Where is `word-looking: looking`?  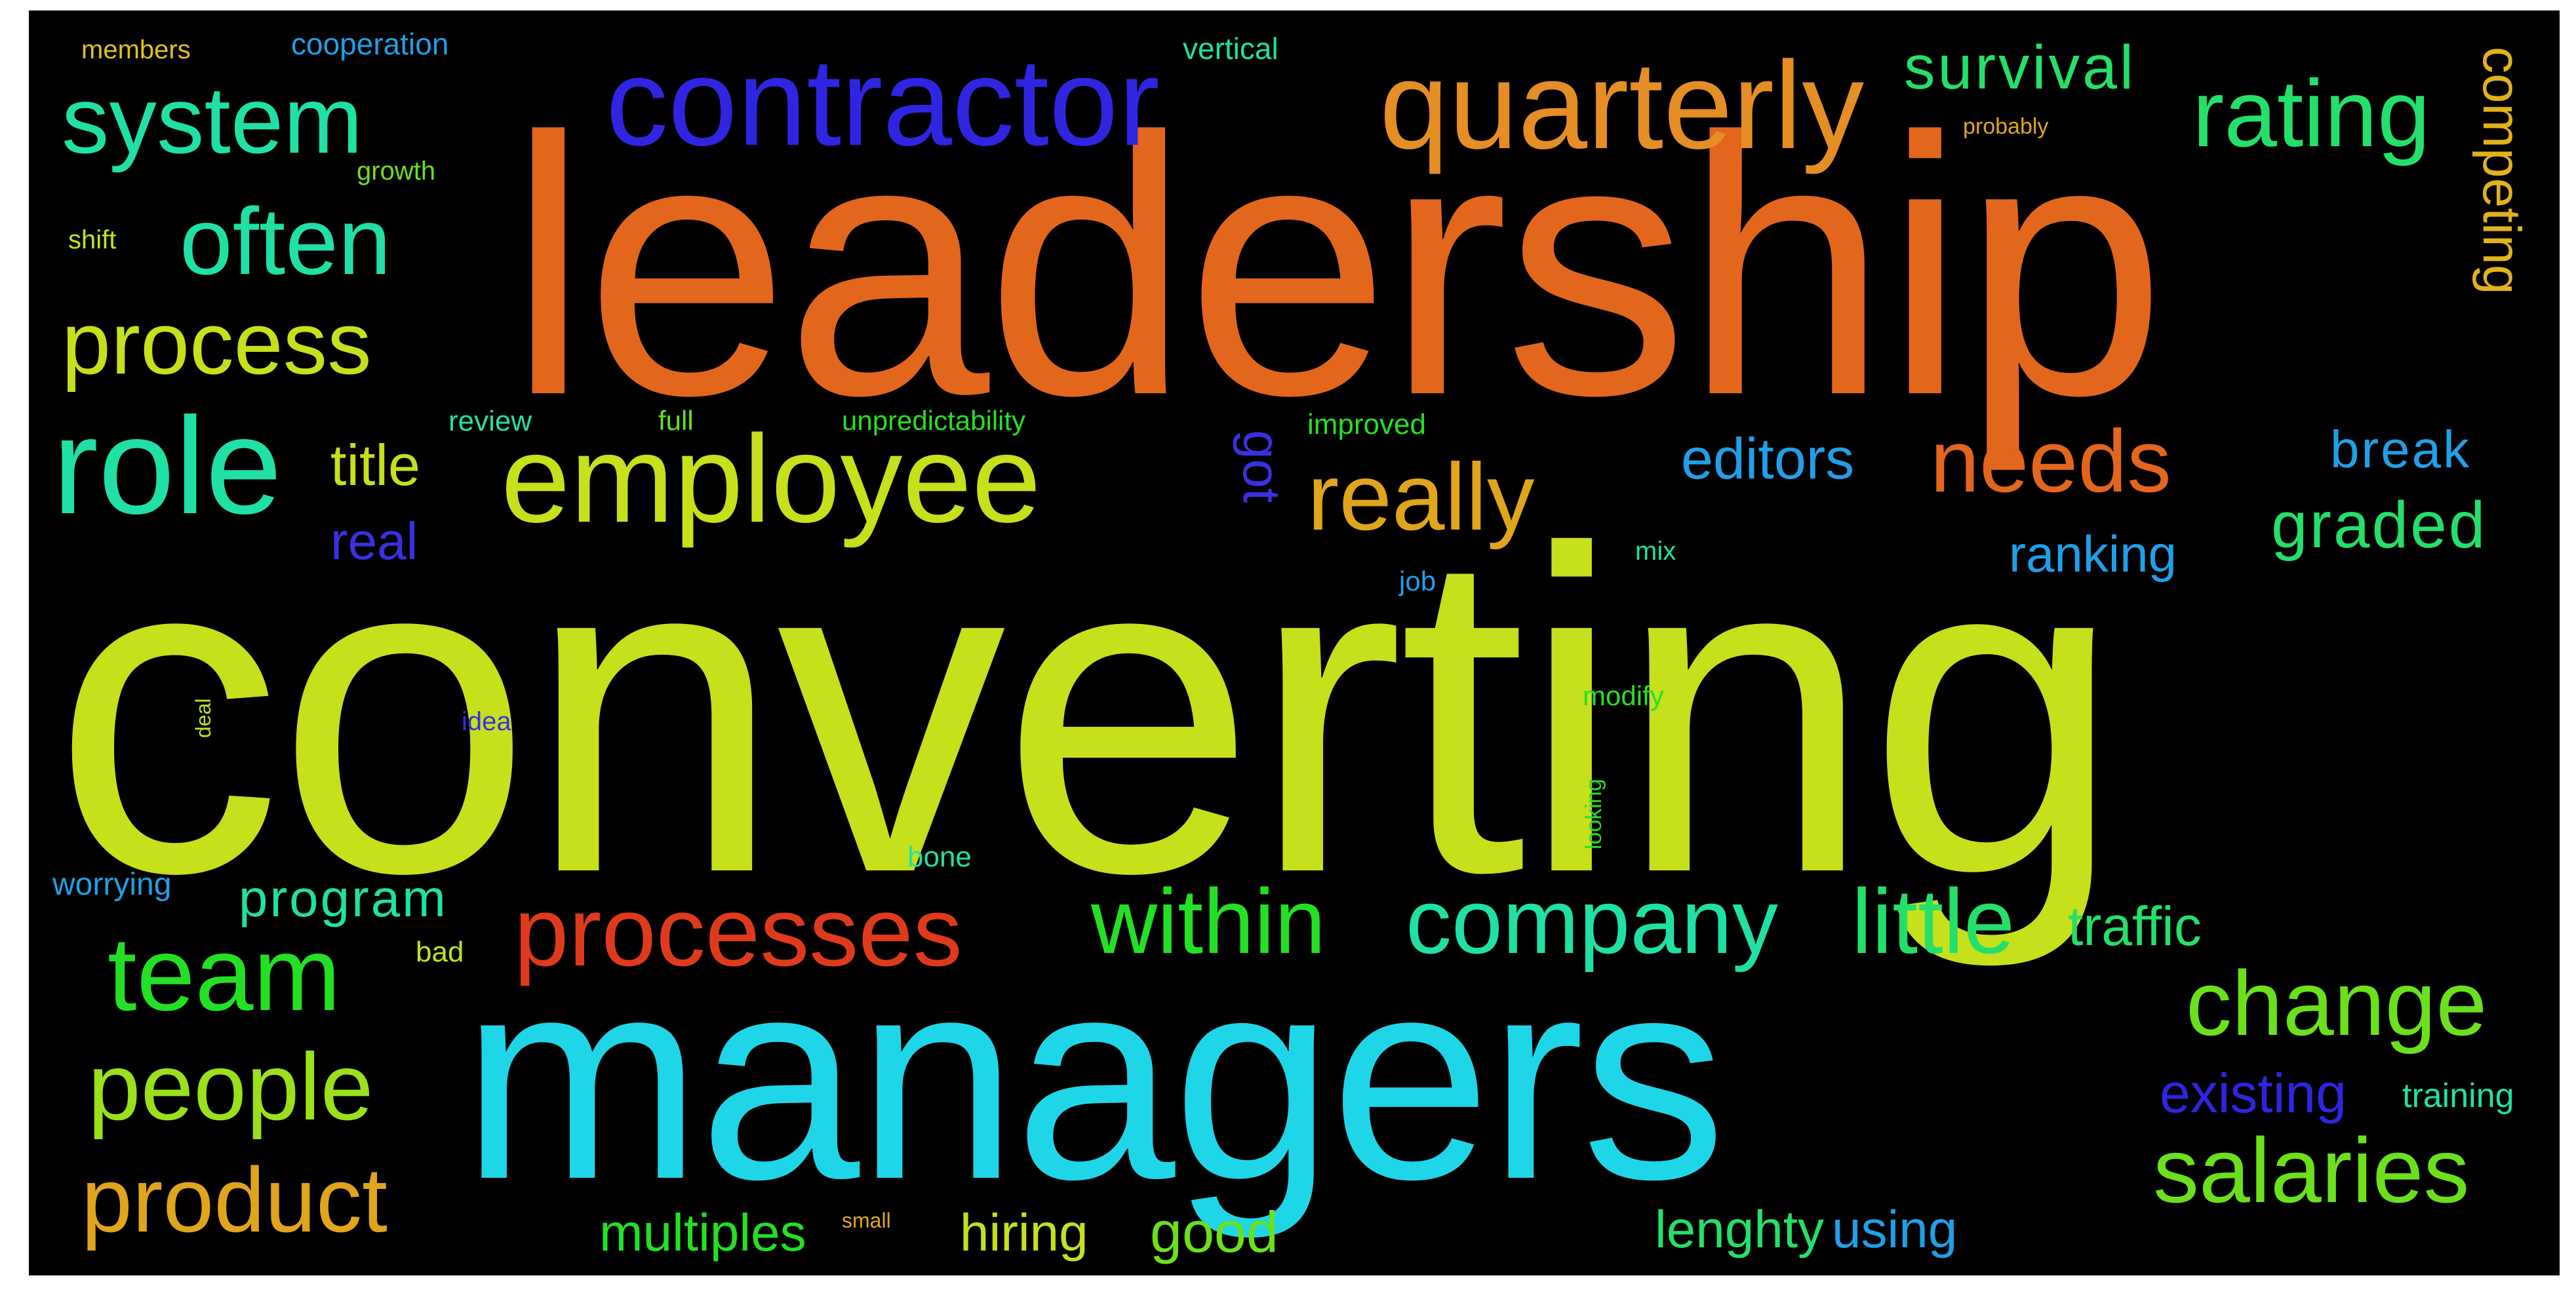 word-looking: looking is located at coordinates (1593, 814).